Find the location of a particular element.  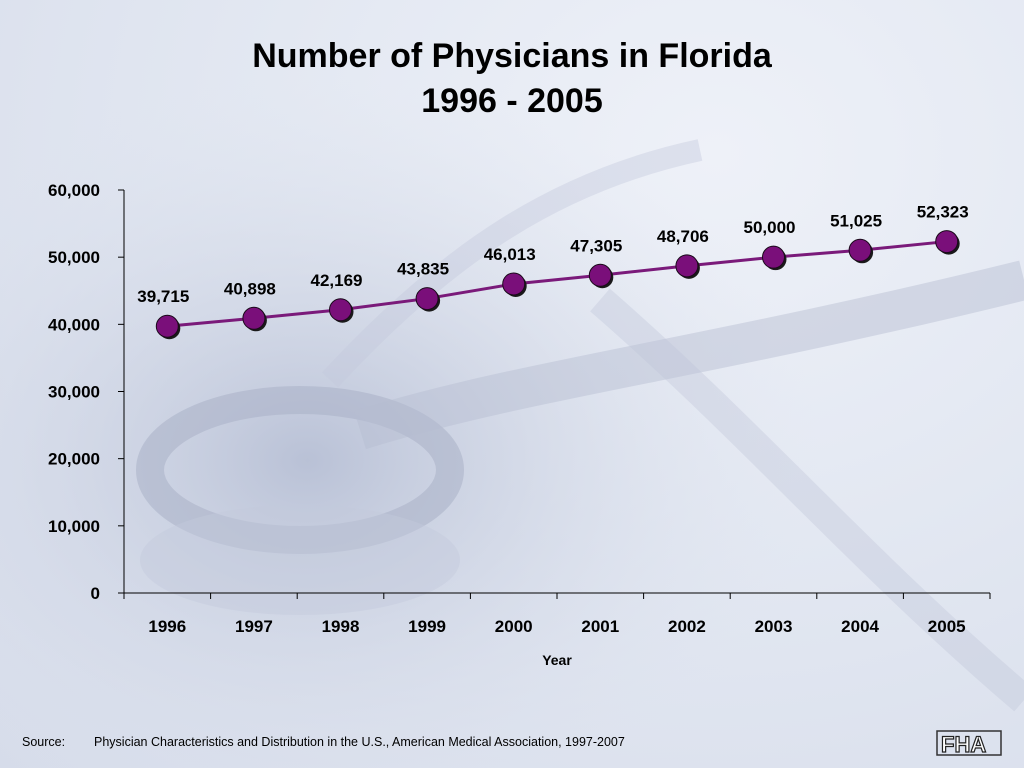

x-tick-label: 2000 is located at coordinates (514, 626).